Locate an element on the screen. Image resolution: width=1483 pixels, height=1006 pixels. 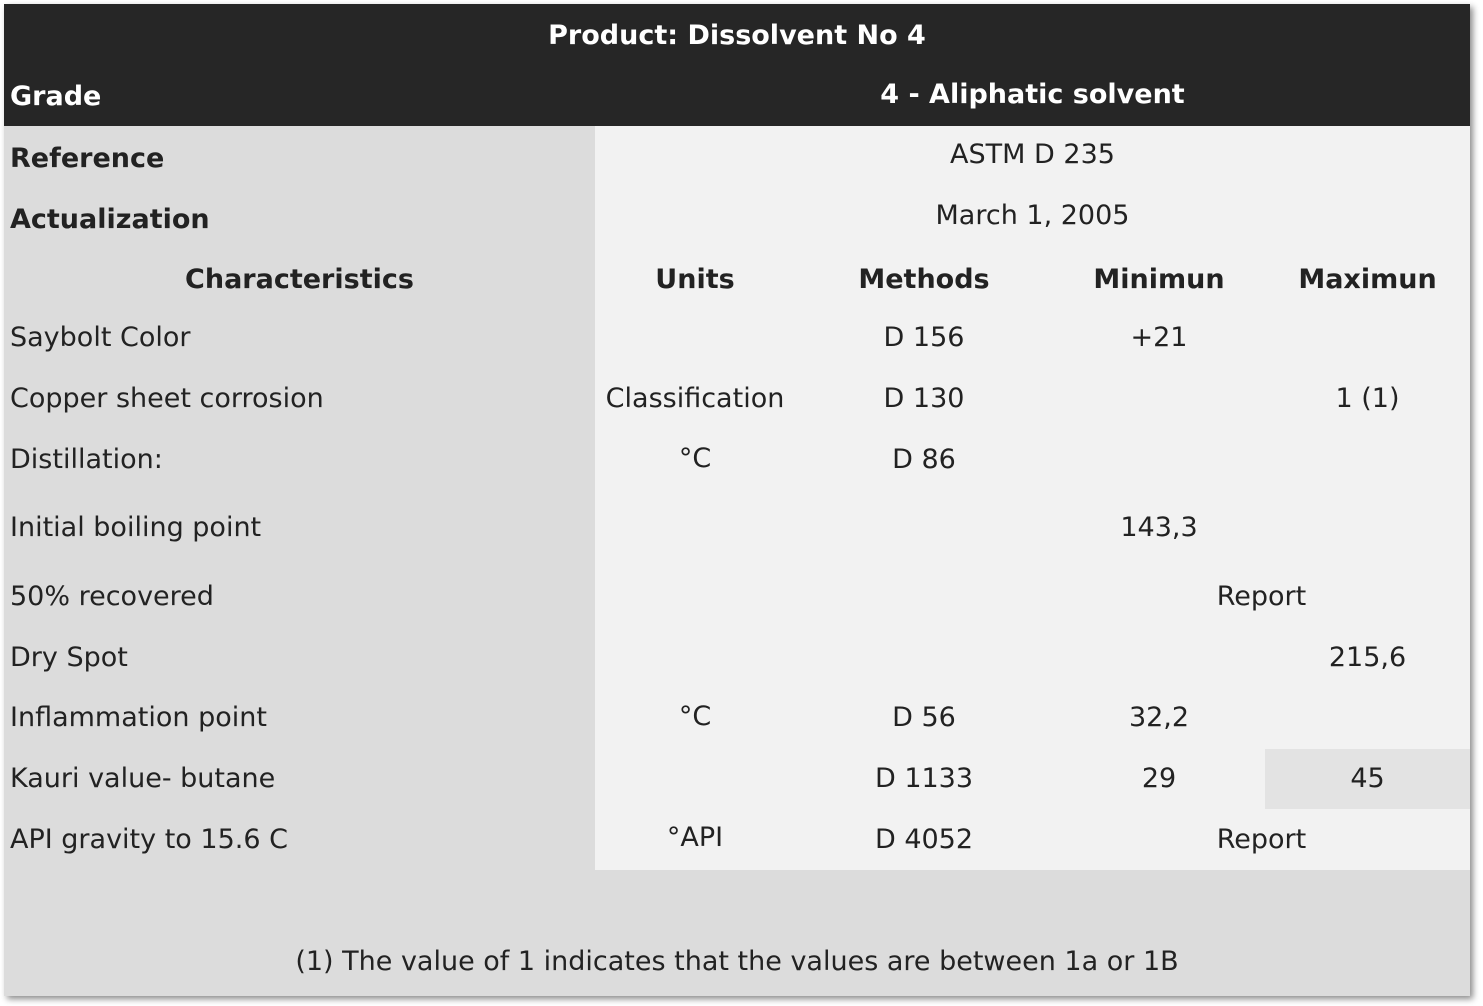
row-name: Saybolt Color is located at coordinates (100, 337).